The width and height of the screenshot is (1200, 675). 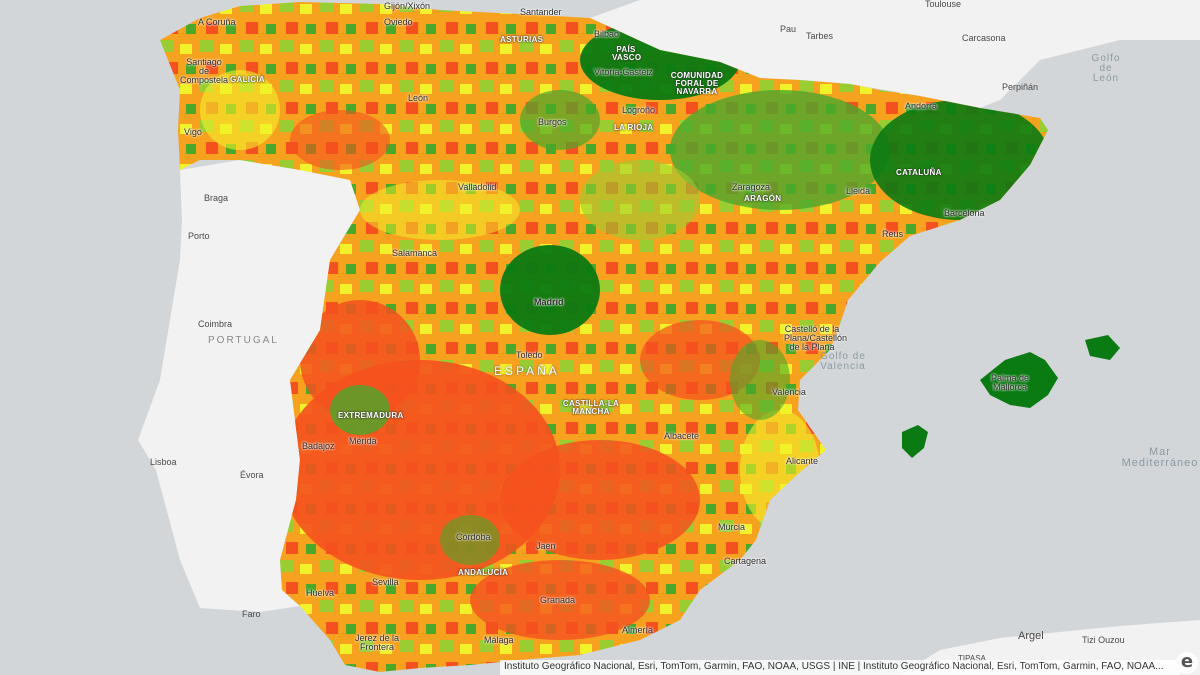 What do you see at coordinates (1031, 636) in the screenshot?
I see `city-argel: Argel` at bounding box center [1031, 636].